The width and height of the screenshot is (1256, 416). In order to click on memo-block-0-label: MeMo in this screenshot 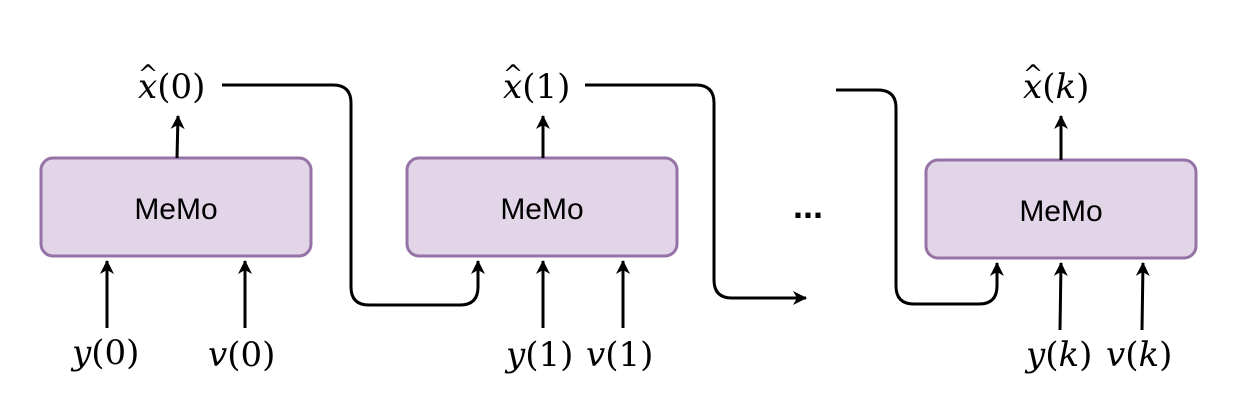, I will do `click(175, 209)`.